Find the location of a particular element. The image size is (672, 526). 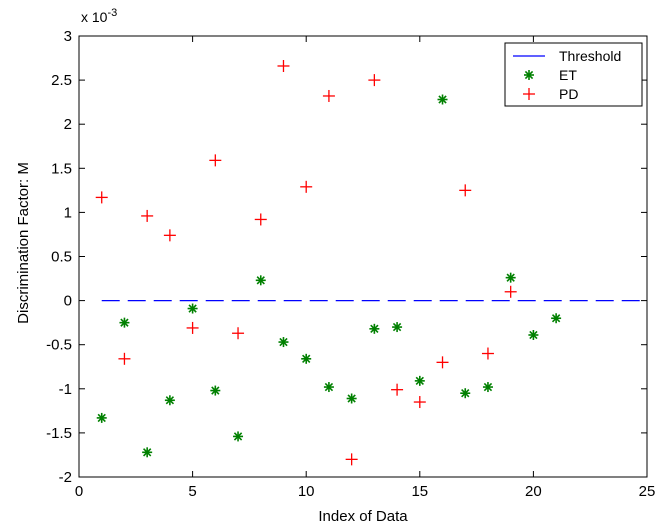

y-tick-label: -2 is located at coordinates (65, 477).